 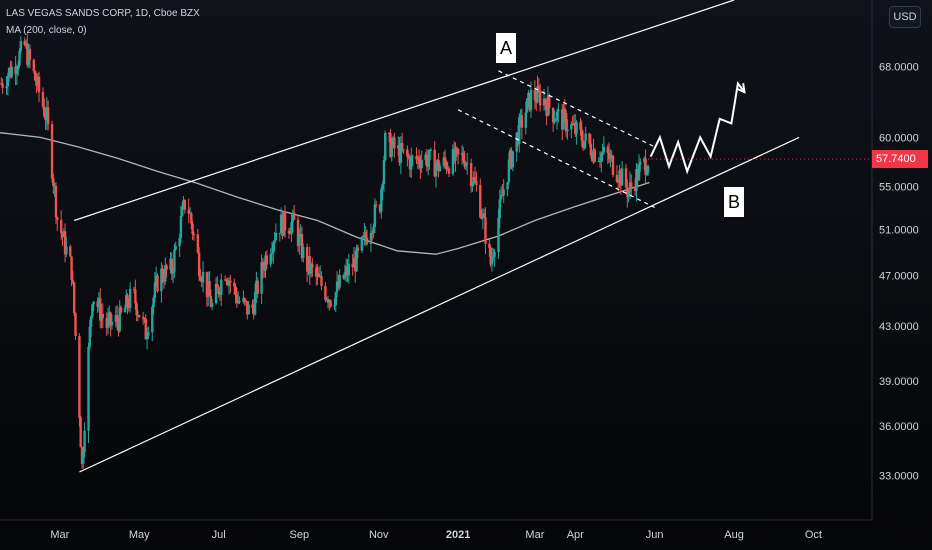 What do you see at coordinates (506, 48) in the screenshot?
I see `annotation-label-a: A` at bounding box center [506, 48].